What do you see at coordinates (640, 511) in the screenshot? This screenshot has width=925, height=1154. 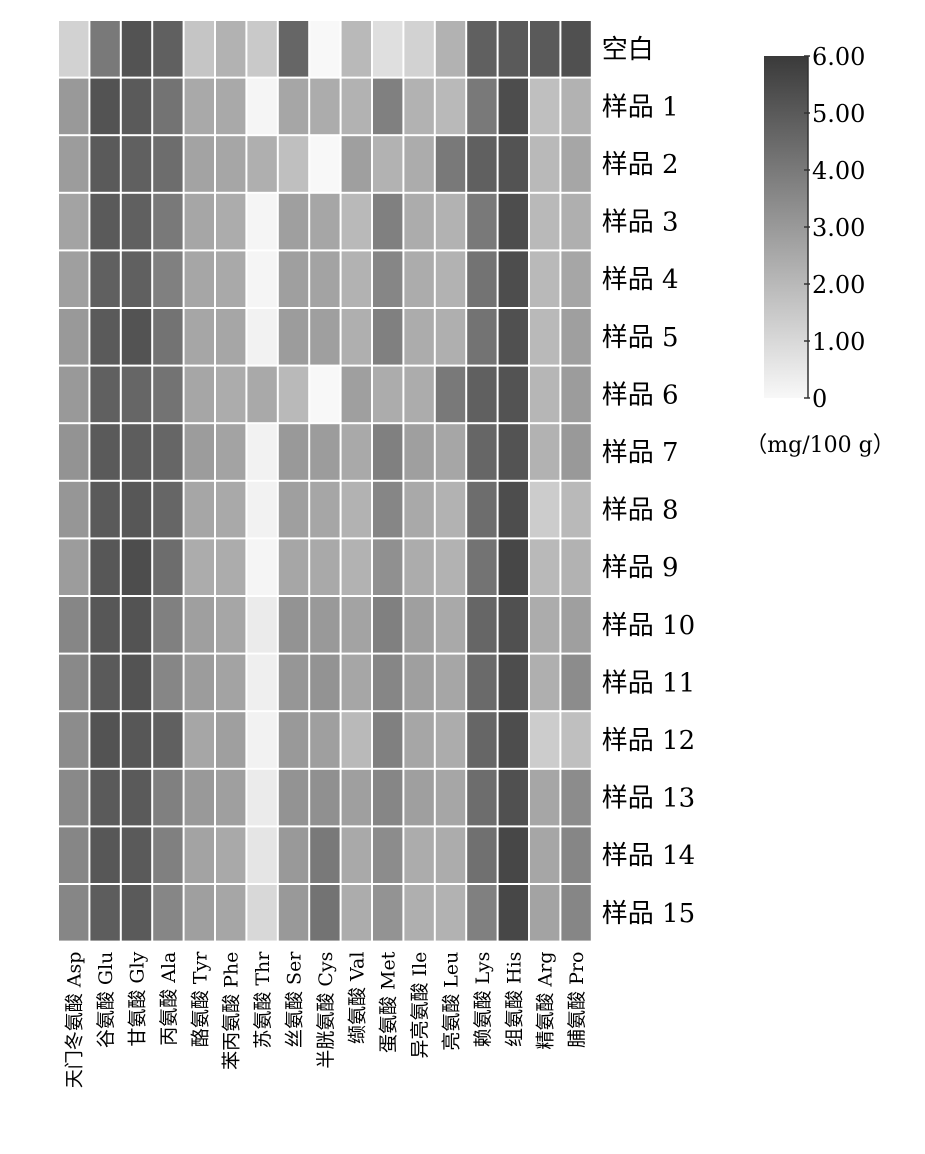 I see `row-label: 样品 8` at bounding box center [640, 511].